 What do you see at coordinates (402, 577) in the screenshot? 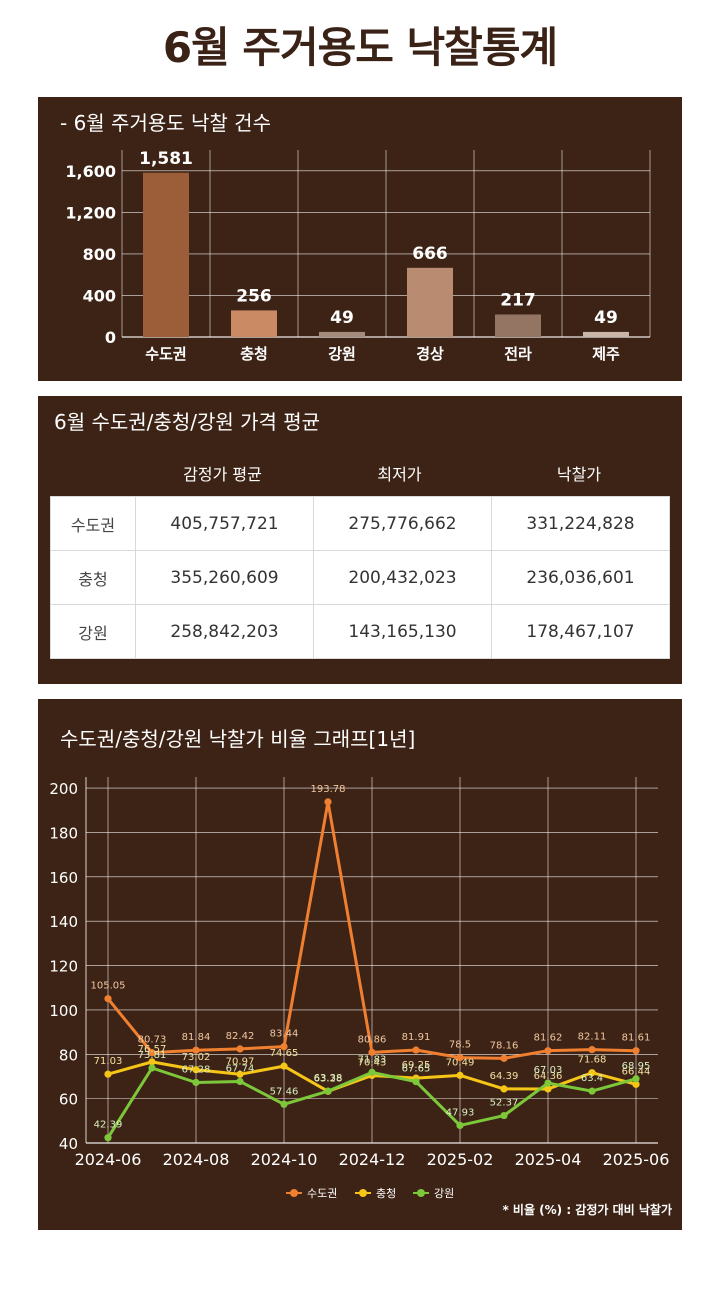
I see `minimum-value: 200,432,023` at bounding box center [402, 577].